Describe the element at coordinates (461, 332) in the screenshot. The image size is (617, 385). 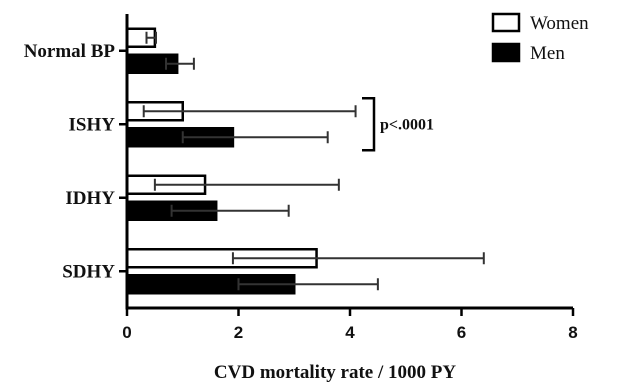
I see `x-tick-label-6: 6` at that location.